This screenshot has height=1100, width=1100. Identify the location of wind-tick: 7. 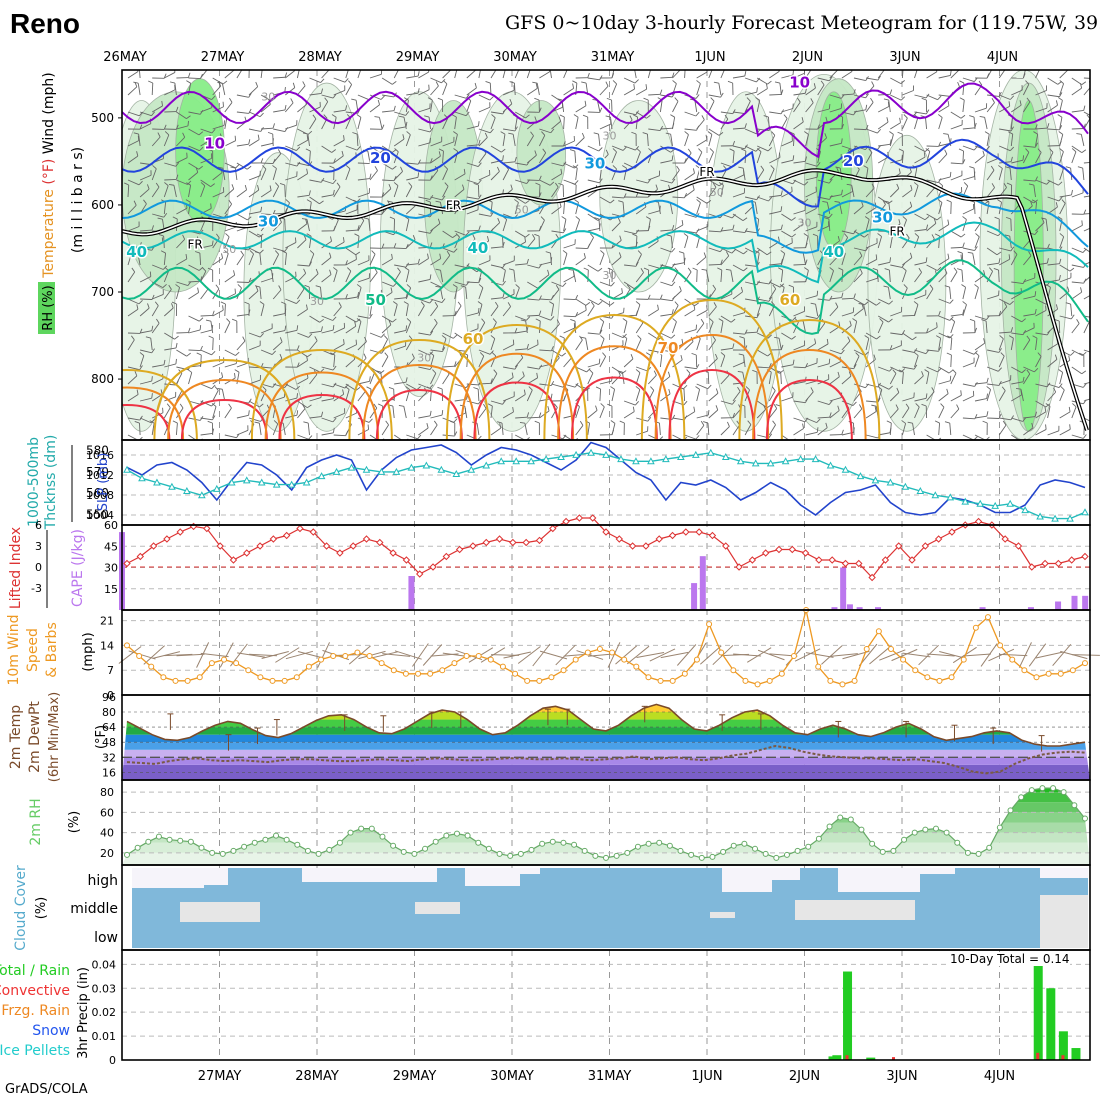
(110, 670).